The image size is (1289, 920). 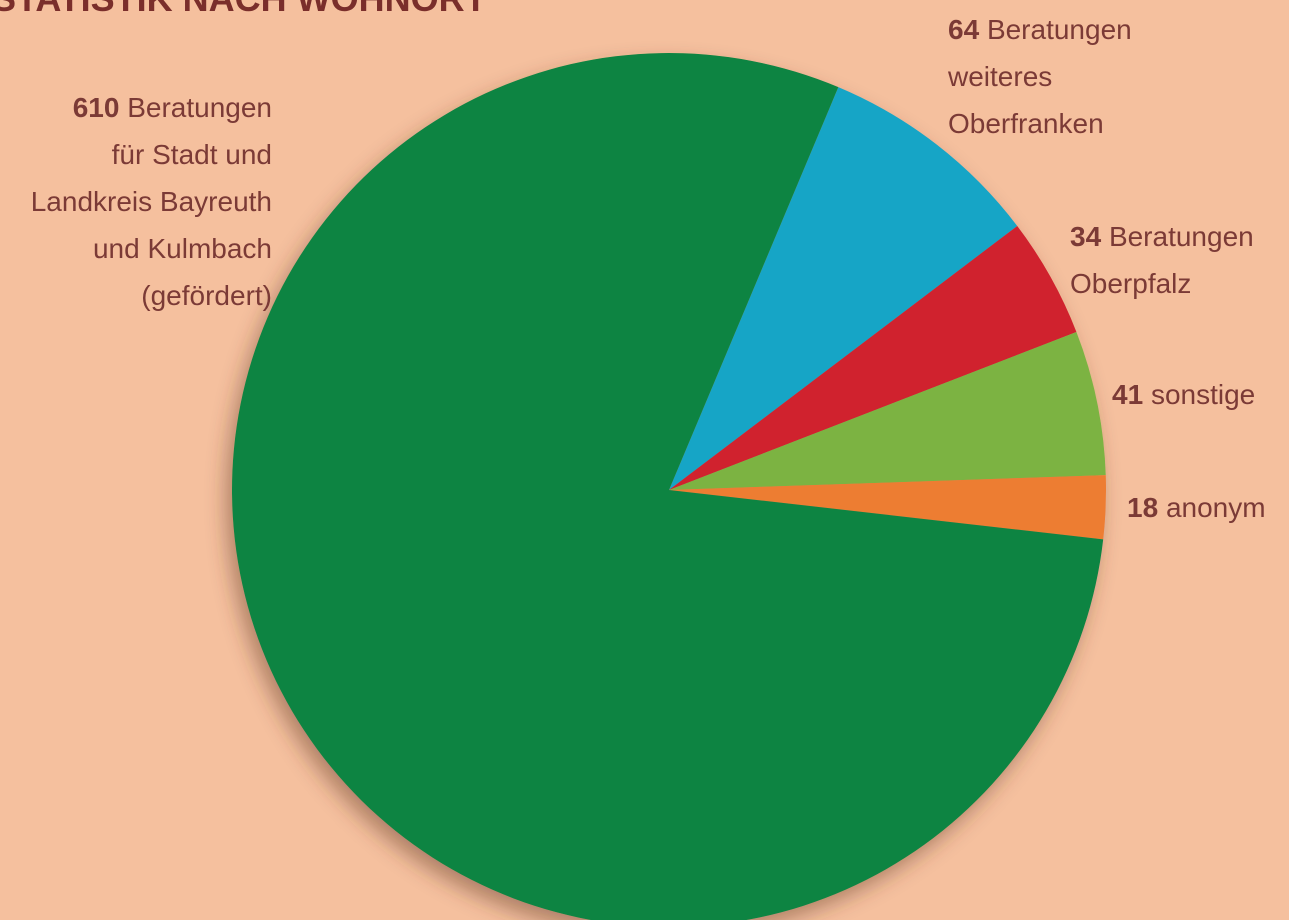 What do you see at coordinates (1086, 236) in the screenshot?
I see `value-label: 34` at bounding box center [1086, 236].